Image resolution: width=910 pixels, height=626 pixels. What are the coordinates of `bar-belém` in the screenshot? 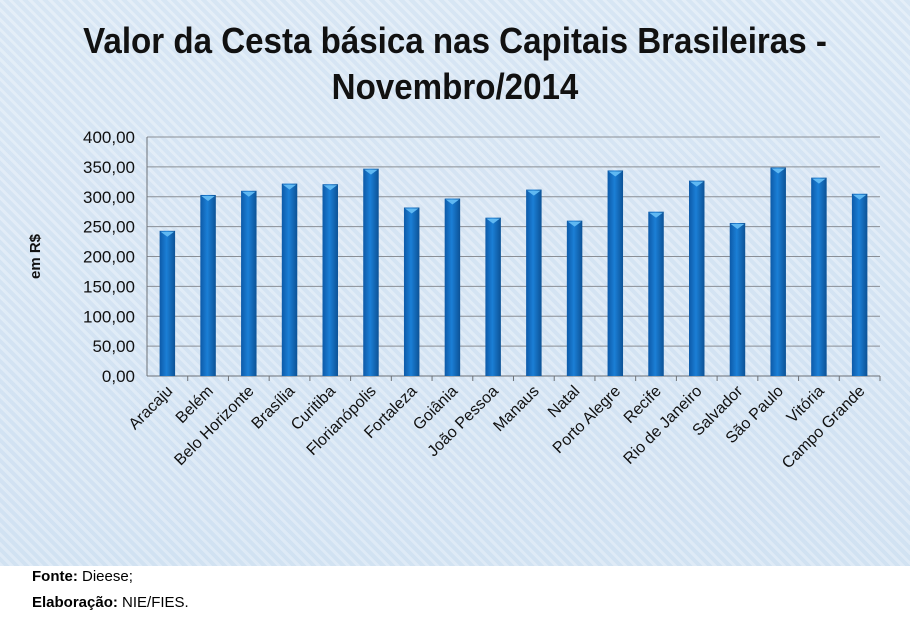 It's located at (208, 285).